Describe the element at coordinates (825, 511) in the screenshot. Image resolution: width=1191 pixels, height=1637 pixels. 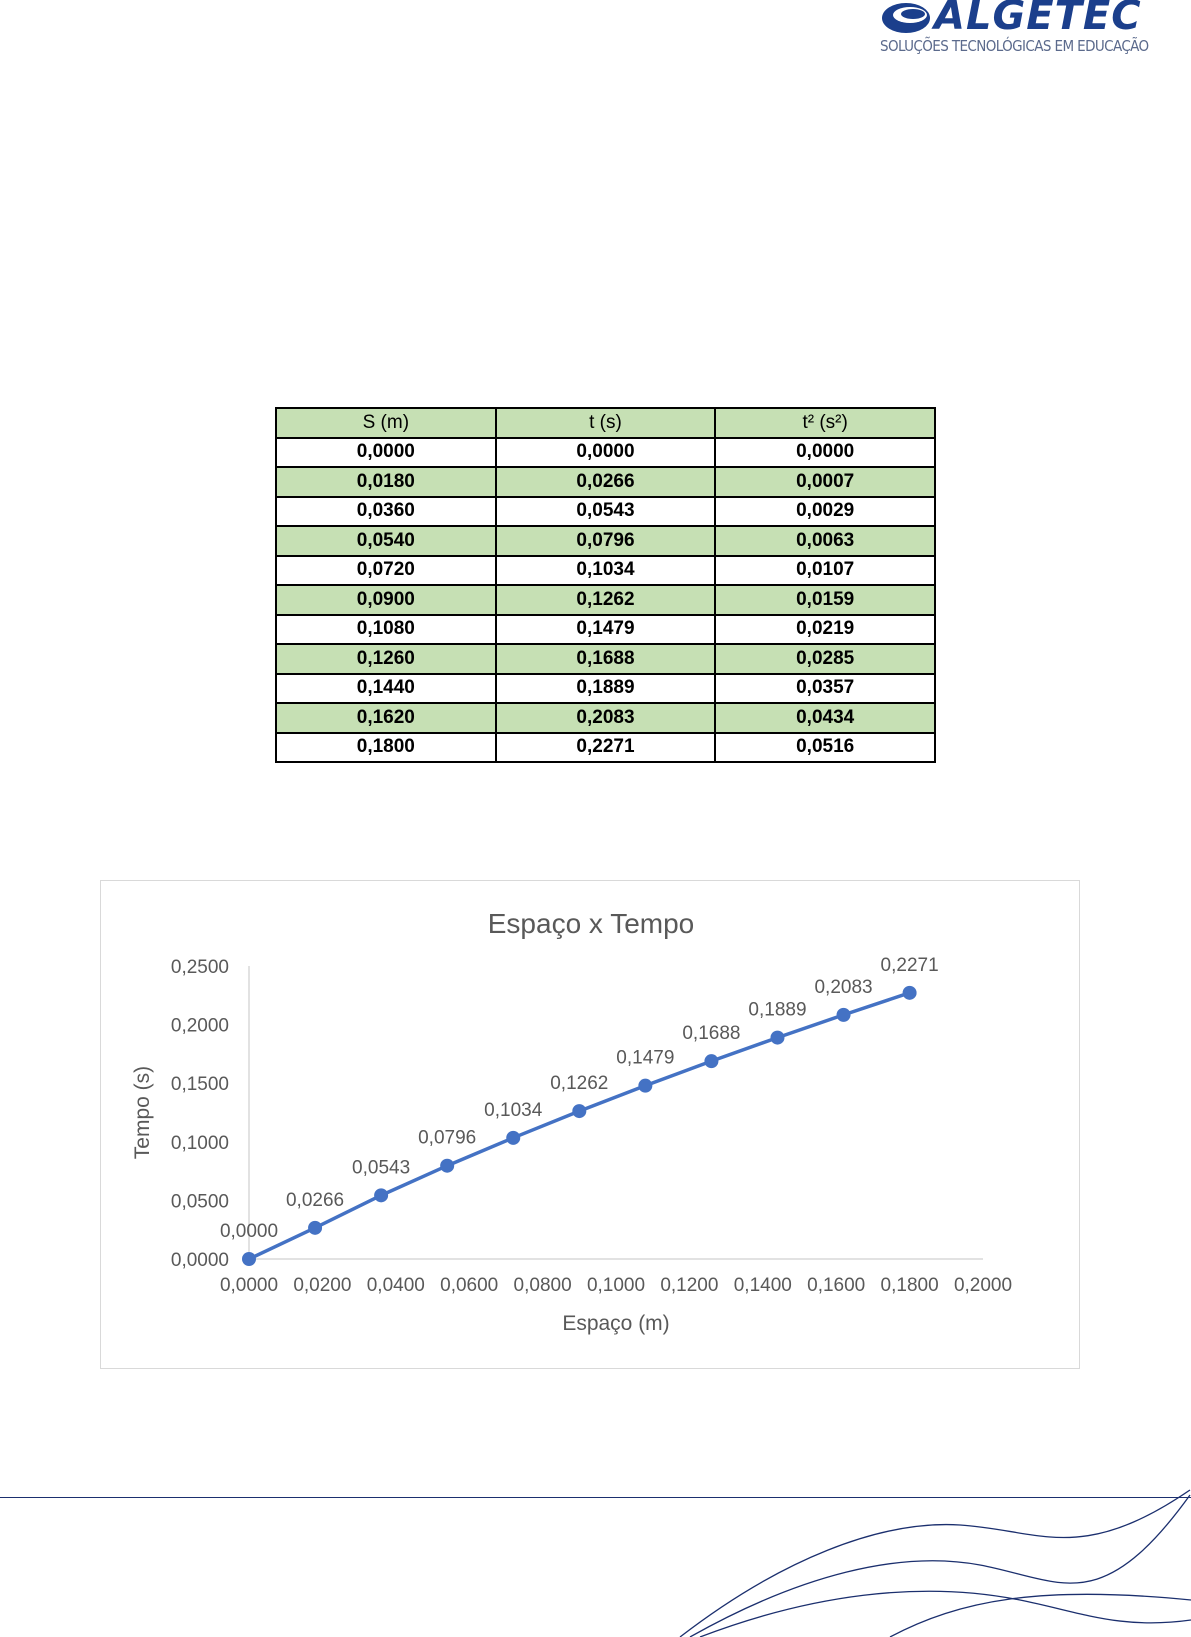
I see `table-cell: 0,0029` at that location.